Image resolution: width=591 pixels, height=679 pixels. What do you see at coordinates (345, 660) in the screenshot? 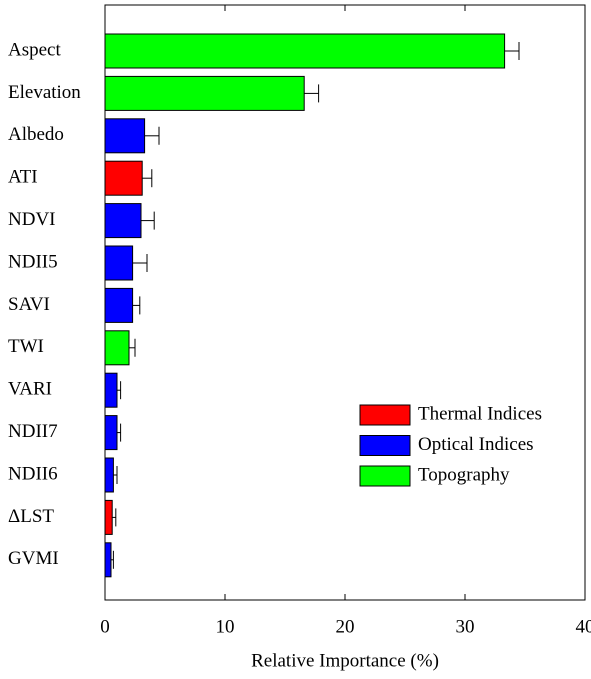
I see `x-axis-label: Relative Importance (%)` at bounding box center [345, 660].